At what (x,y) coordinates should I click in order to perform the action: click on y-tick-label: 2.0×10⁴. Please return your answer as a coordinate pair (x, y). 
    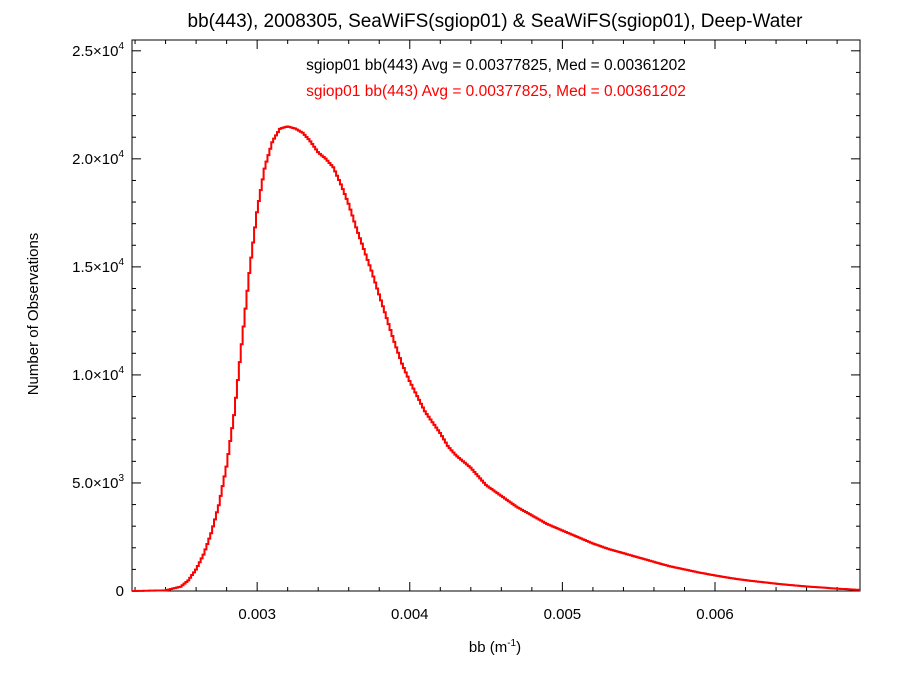
    Looking at the image, I should click on (98, 158).